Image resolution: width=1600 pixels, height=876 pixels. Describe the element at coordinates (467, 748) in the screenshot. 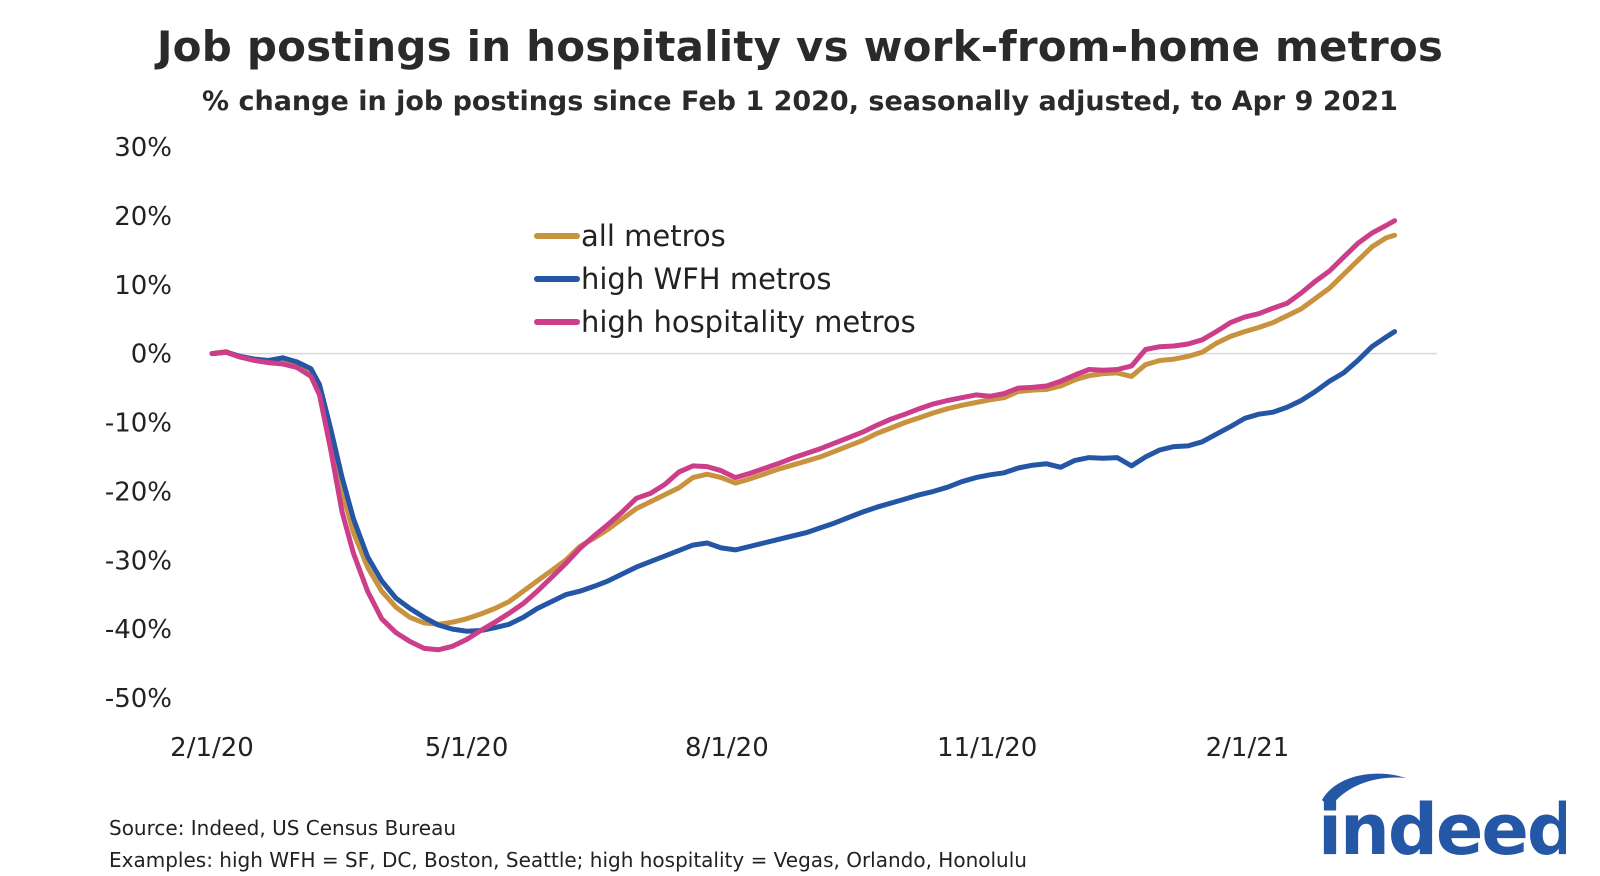

I see `x-tick-label: 5/1/20` at that location.